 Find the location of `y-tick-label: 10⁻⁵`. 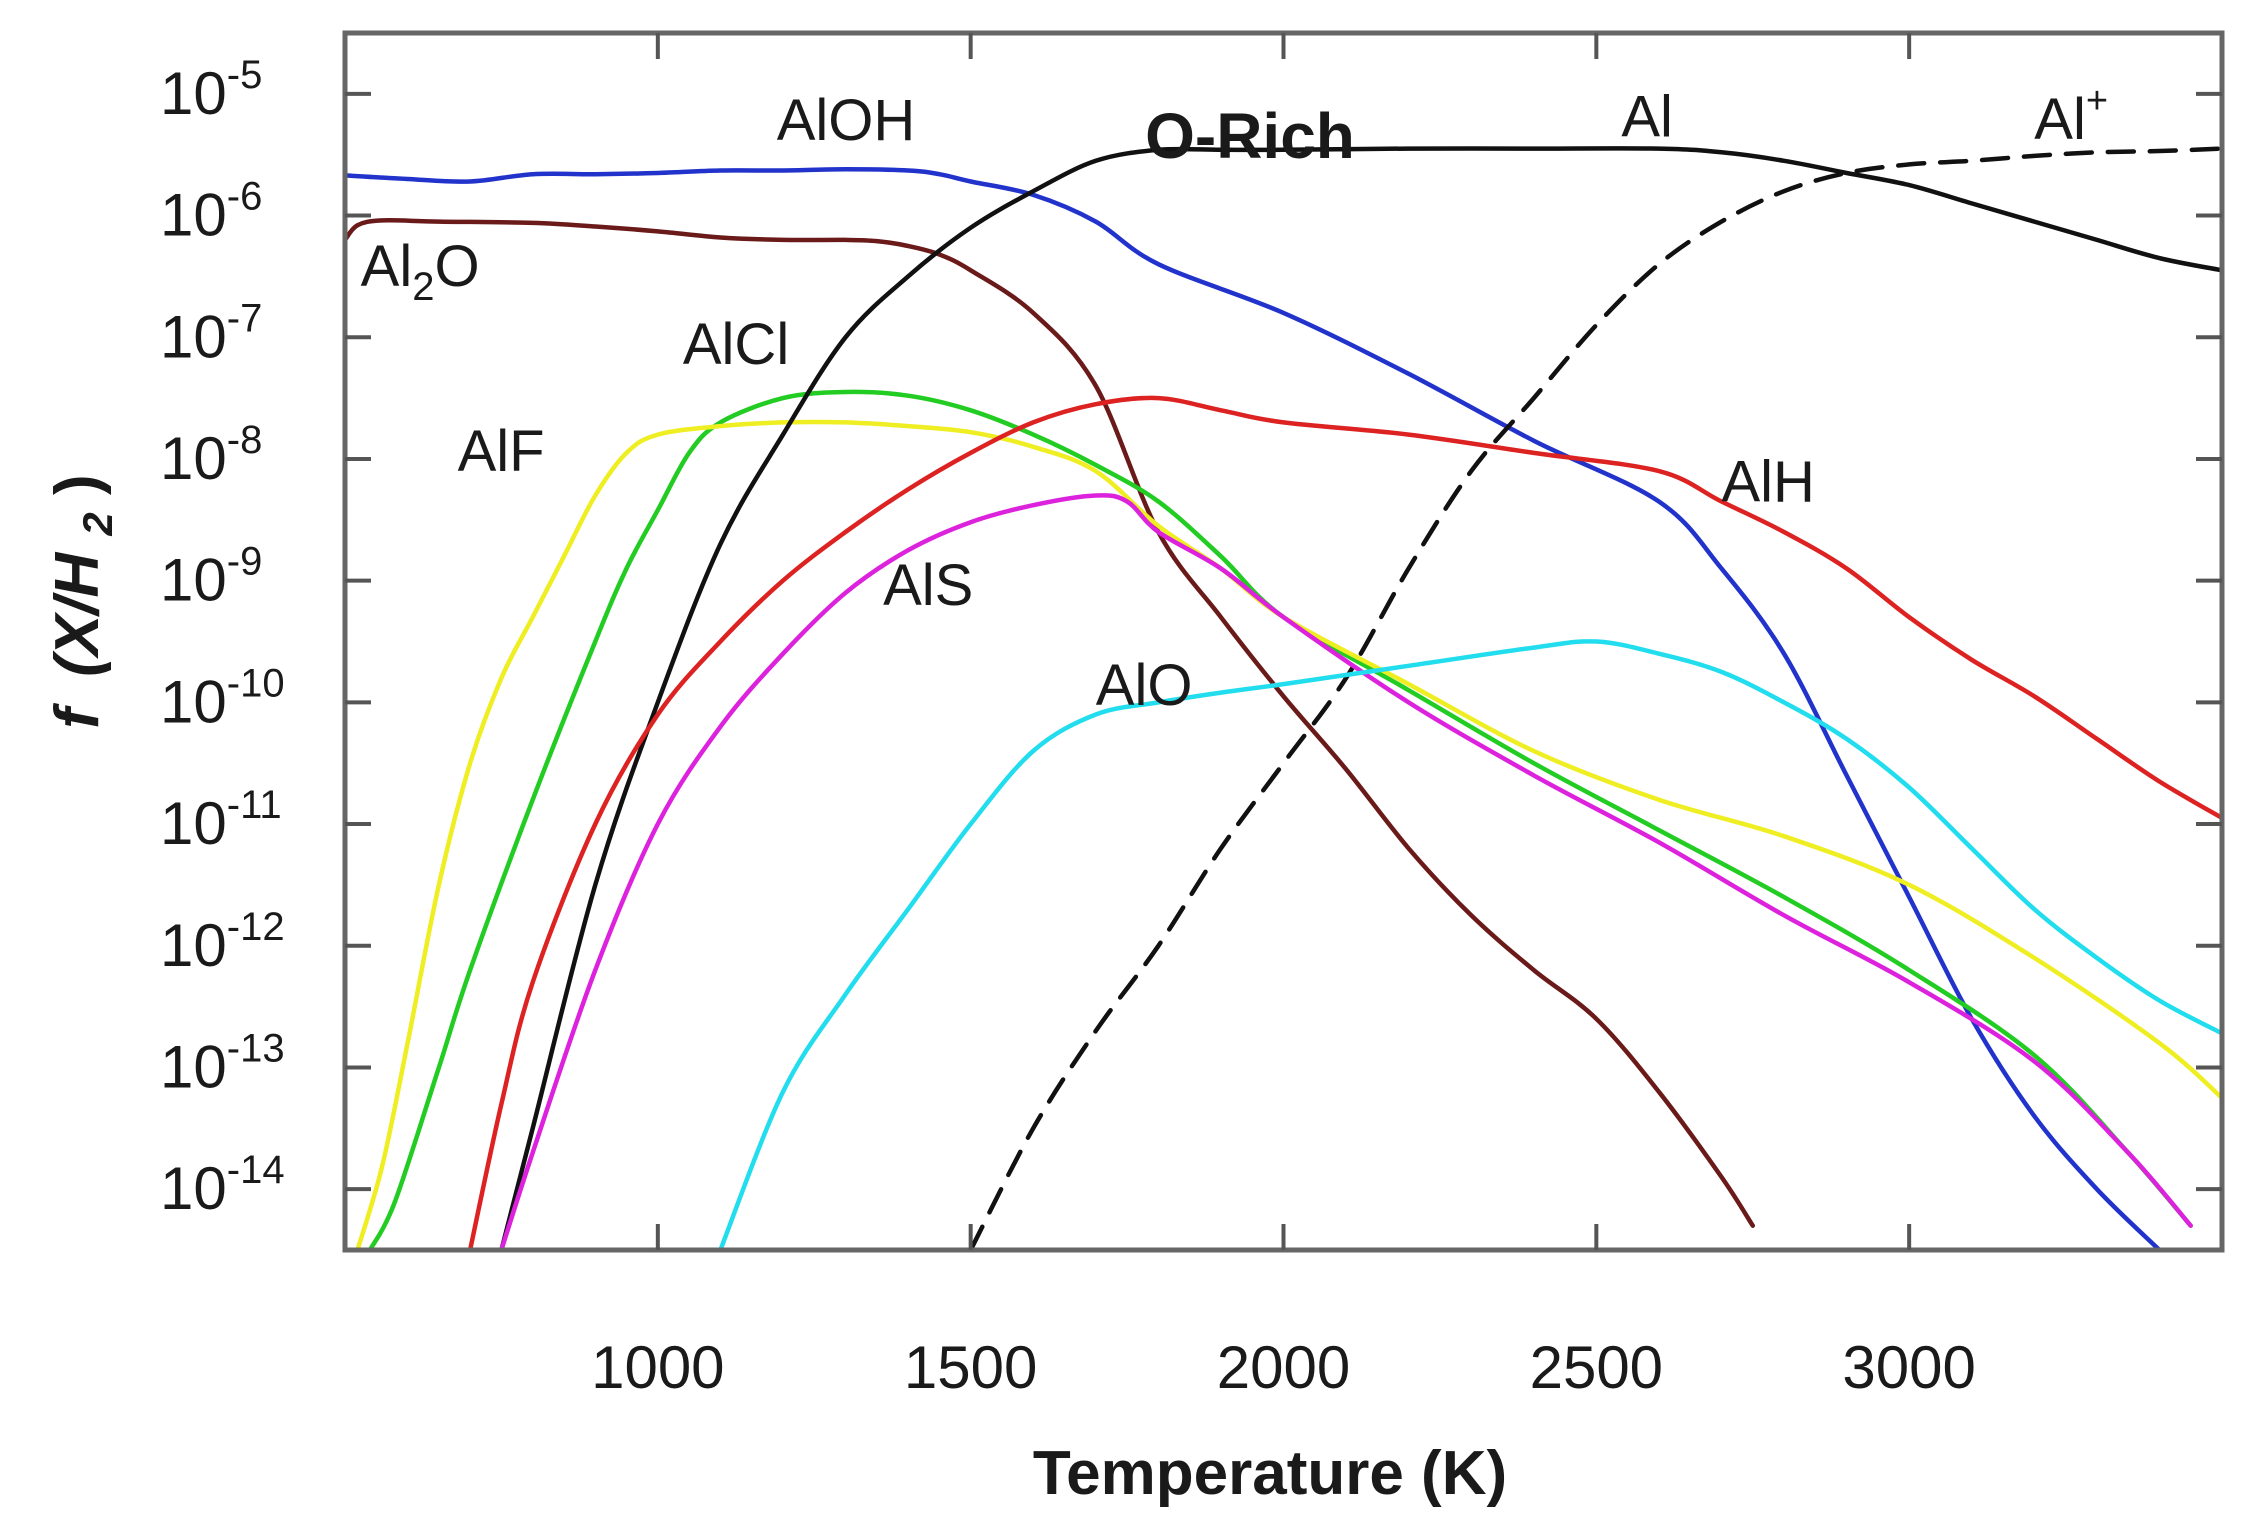

y-tick-label: 10⁻⁵ is located at coordinates (211, 90).